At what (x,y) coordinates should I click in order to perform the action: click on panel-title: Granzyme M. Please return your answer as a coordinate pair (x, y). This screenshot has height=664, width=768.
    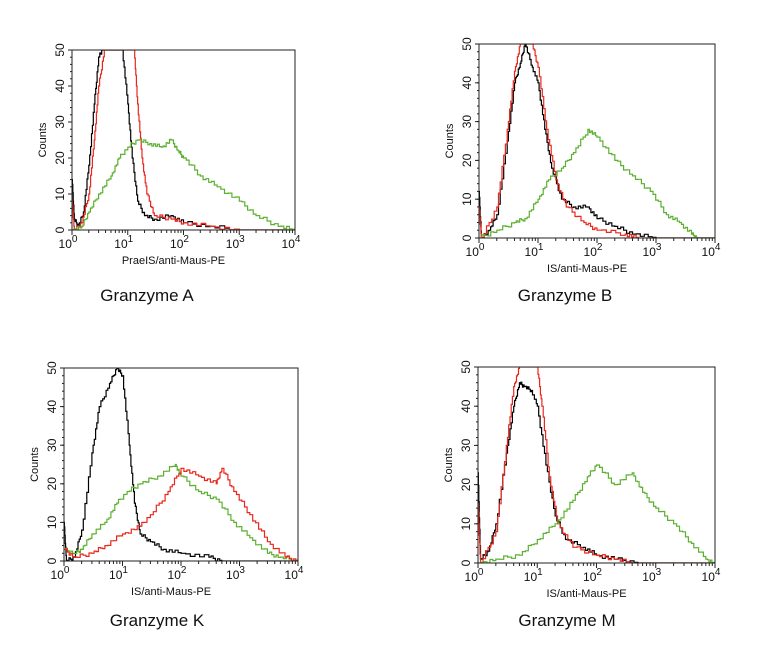
    Looking at the image, I should click on (566, 620).